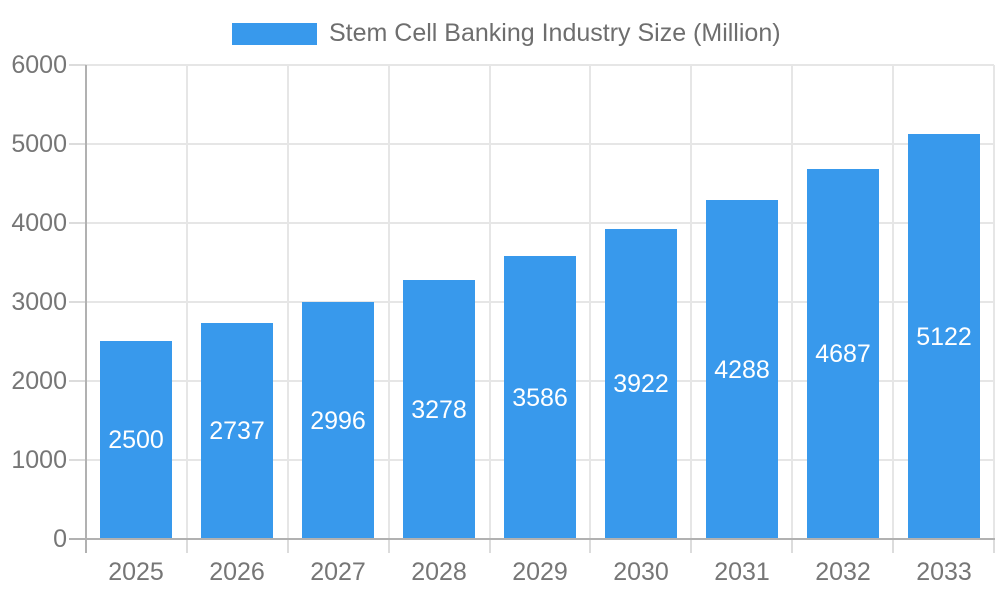 The height and width of the screenshot is (600, 1000). I want to click on y-axis-label: 5000, so click(39, 144).